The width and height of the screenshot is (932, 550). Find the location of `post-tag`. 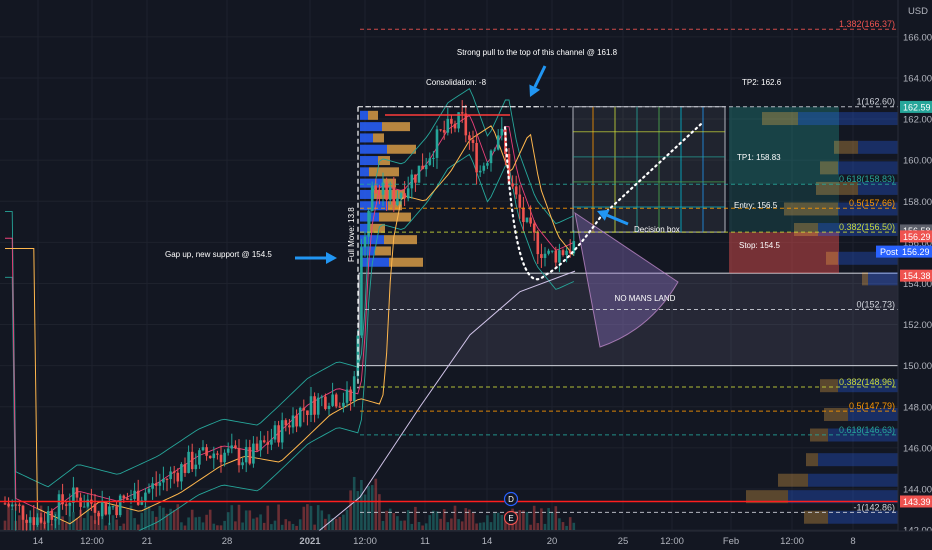

post-tag is located at coordinates (904, 251).